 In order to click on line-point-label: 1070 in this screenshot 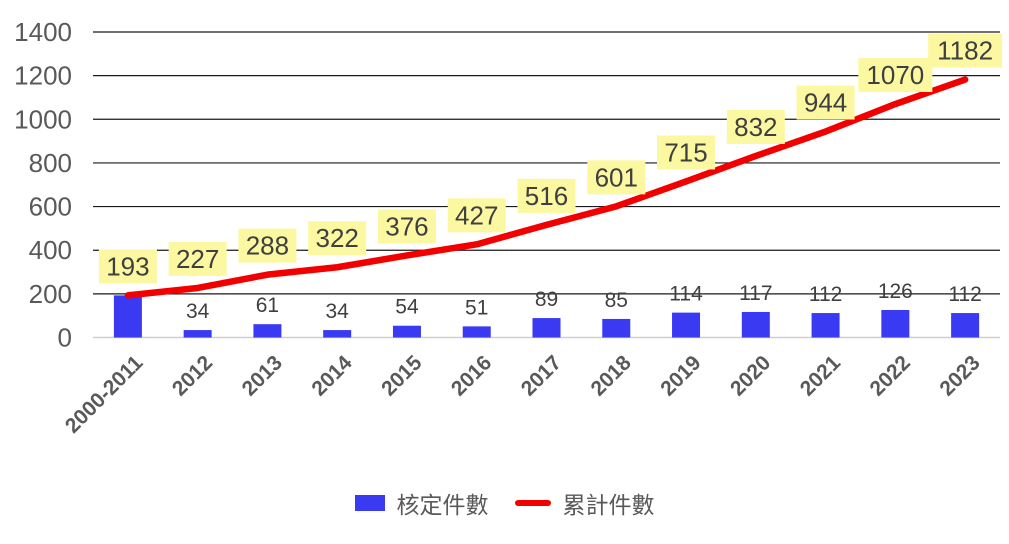, I will do `click(895, 75)`.